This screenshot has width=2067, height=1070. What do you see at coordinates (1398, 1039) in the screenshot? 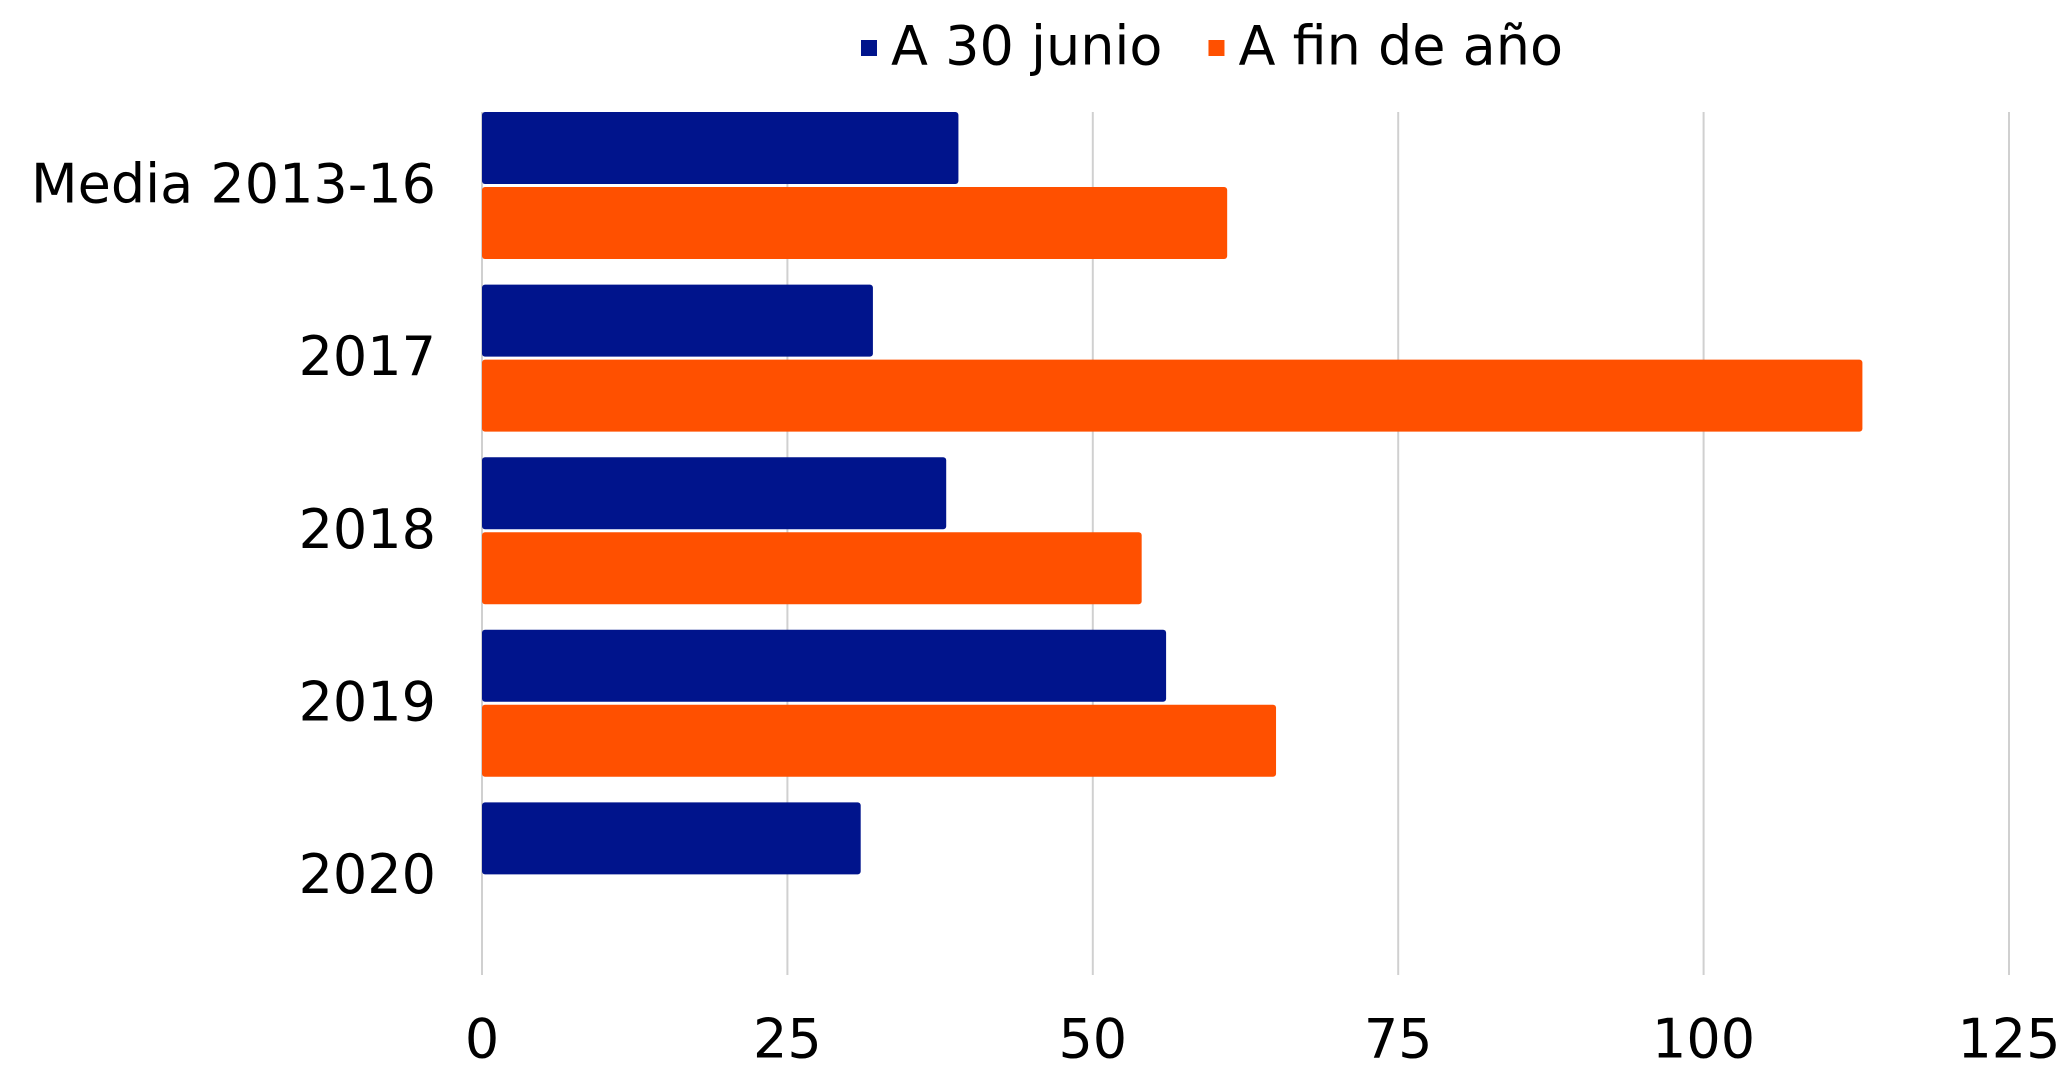
I see `x-tick-label: 75` at bounding box center [1398, 1039].